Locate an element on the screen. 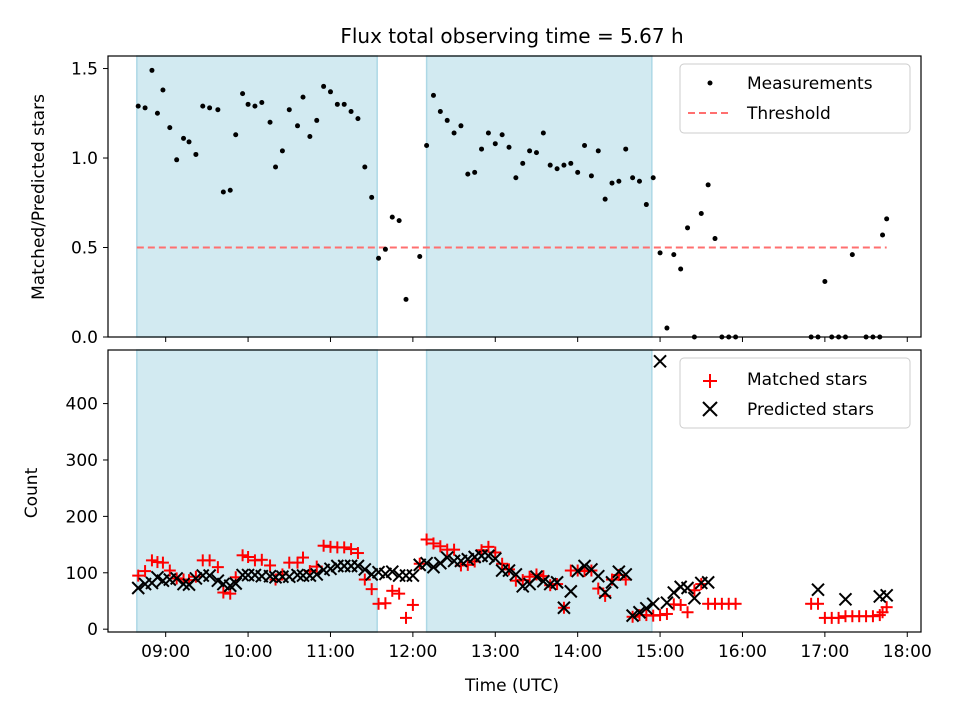 This screenshot has width=960, height=720. top-legend-box is located at coordinates (795, 98).